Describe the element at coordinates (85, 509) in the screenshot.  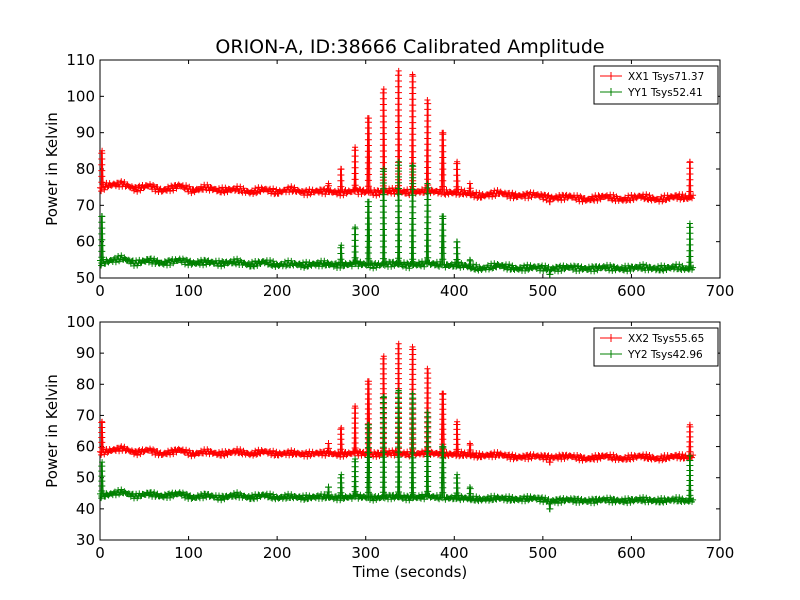
I see `y-tick-label: 40` at that location.